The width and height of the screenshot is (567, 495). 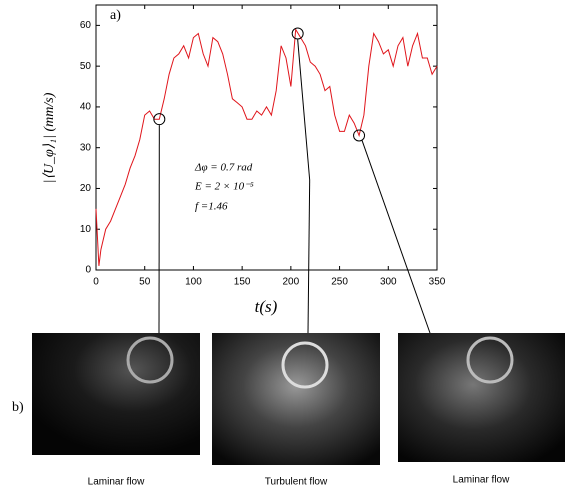 I want to click on x-tick-label: 250, so click(x=339, y=282).